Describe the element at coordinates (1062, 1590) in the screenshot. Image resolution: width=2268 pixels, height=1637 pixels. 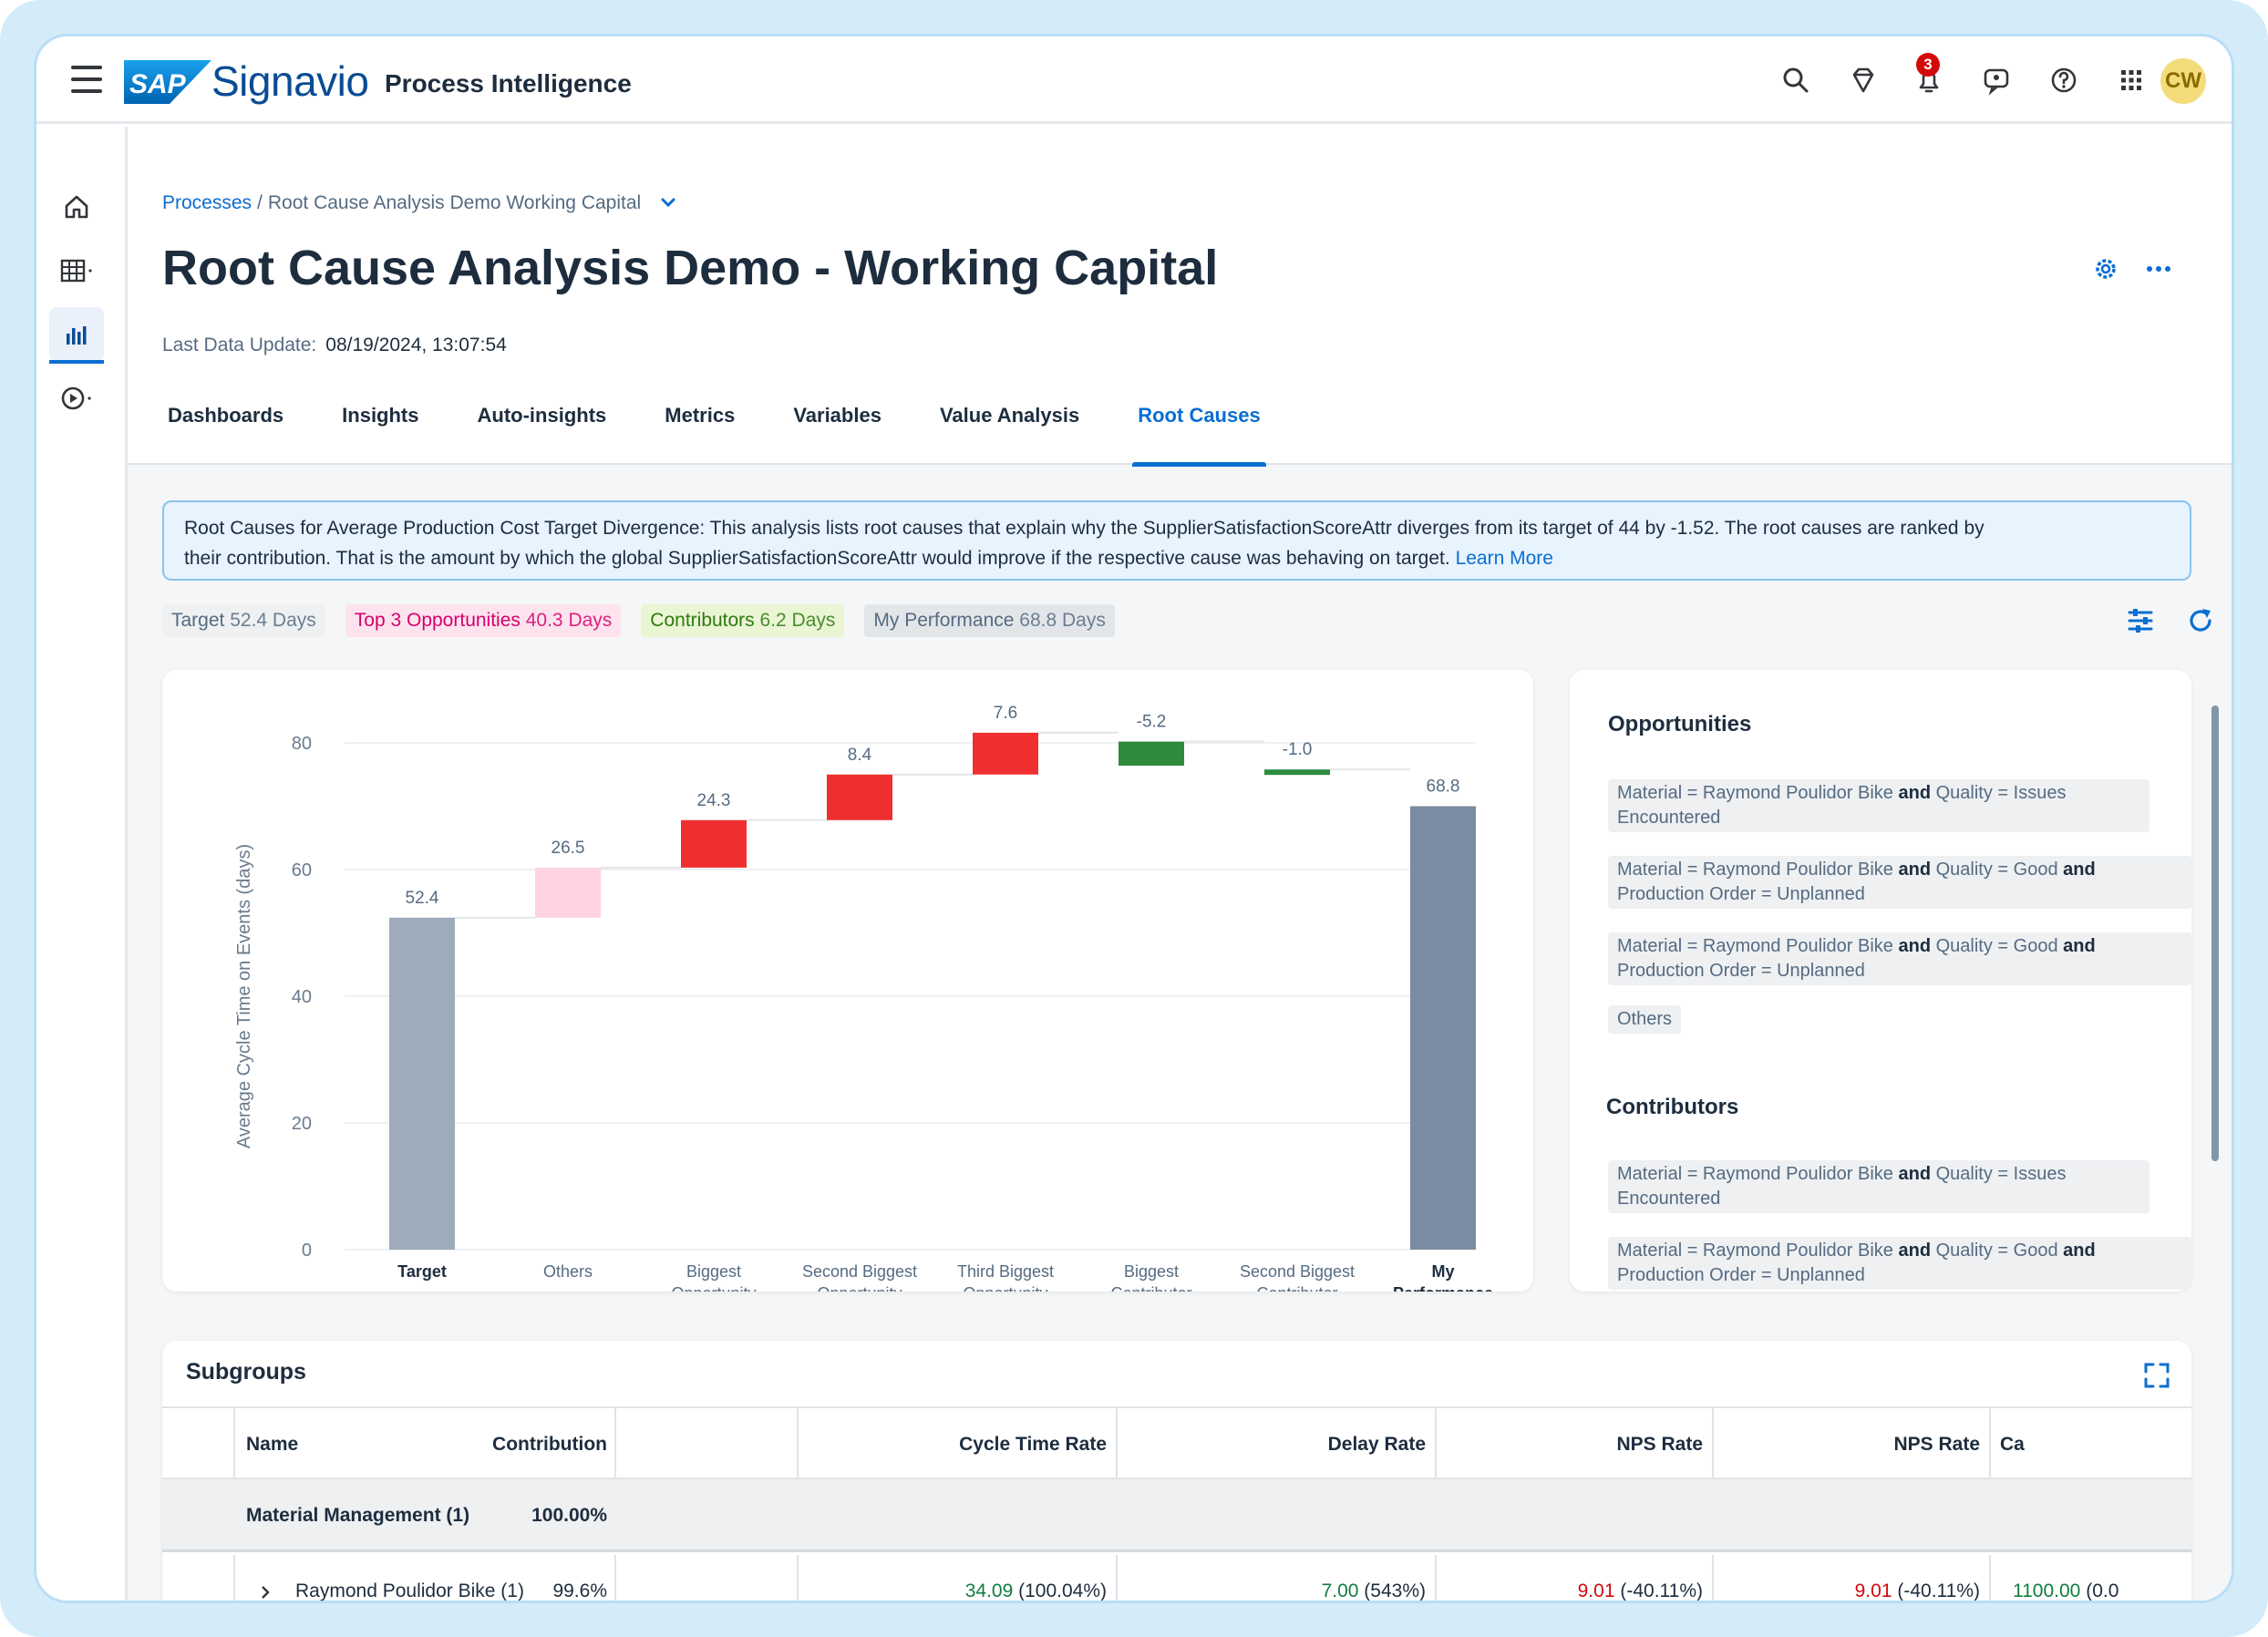
I see `cycle-pct: (100.04%)` at that location.